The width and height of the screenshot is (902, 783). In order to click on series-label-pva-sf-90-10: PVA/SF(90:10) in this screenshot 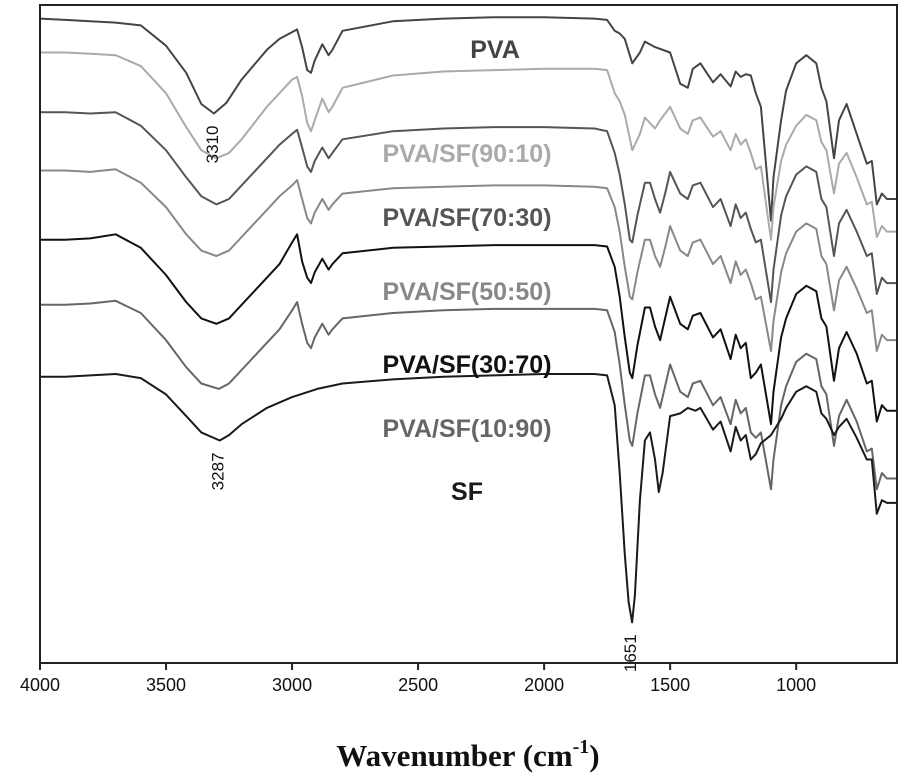, I will do `click(466, 154)`.